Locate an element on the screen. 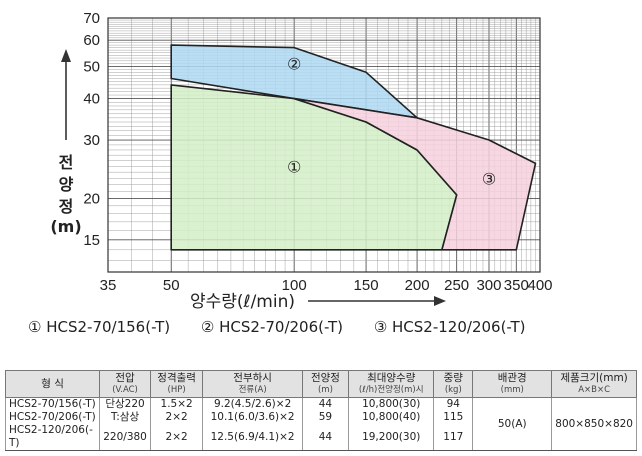 This screenshot has height=456, width=642. x-tick-label: 150 is located at coordinates (366, 285).